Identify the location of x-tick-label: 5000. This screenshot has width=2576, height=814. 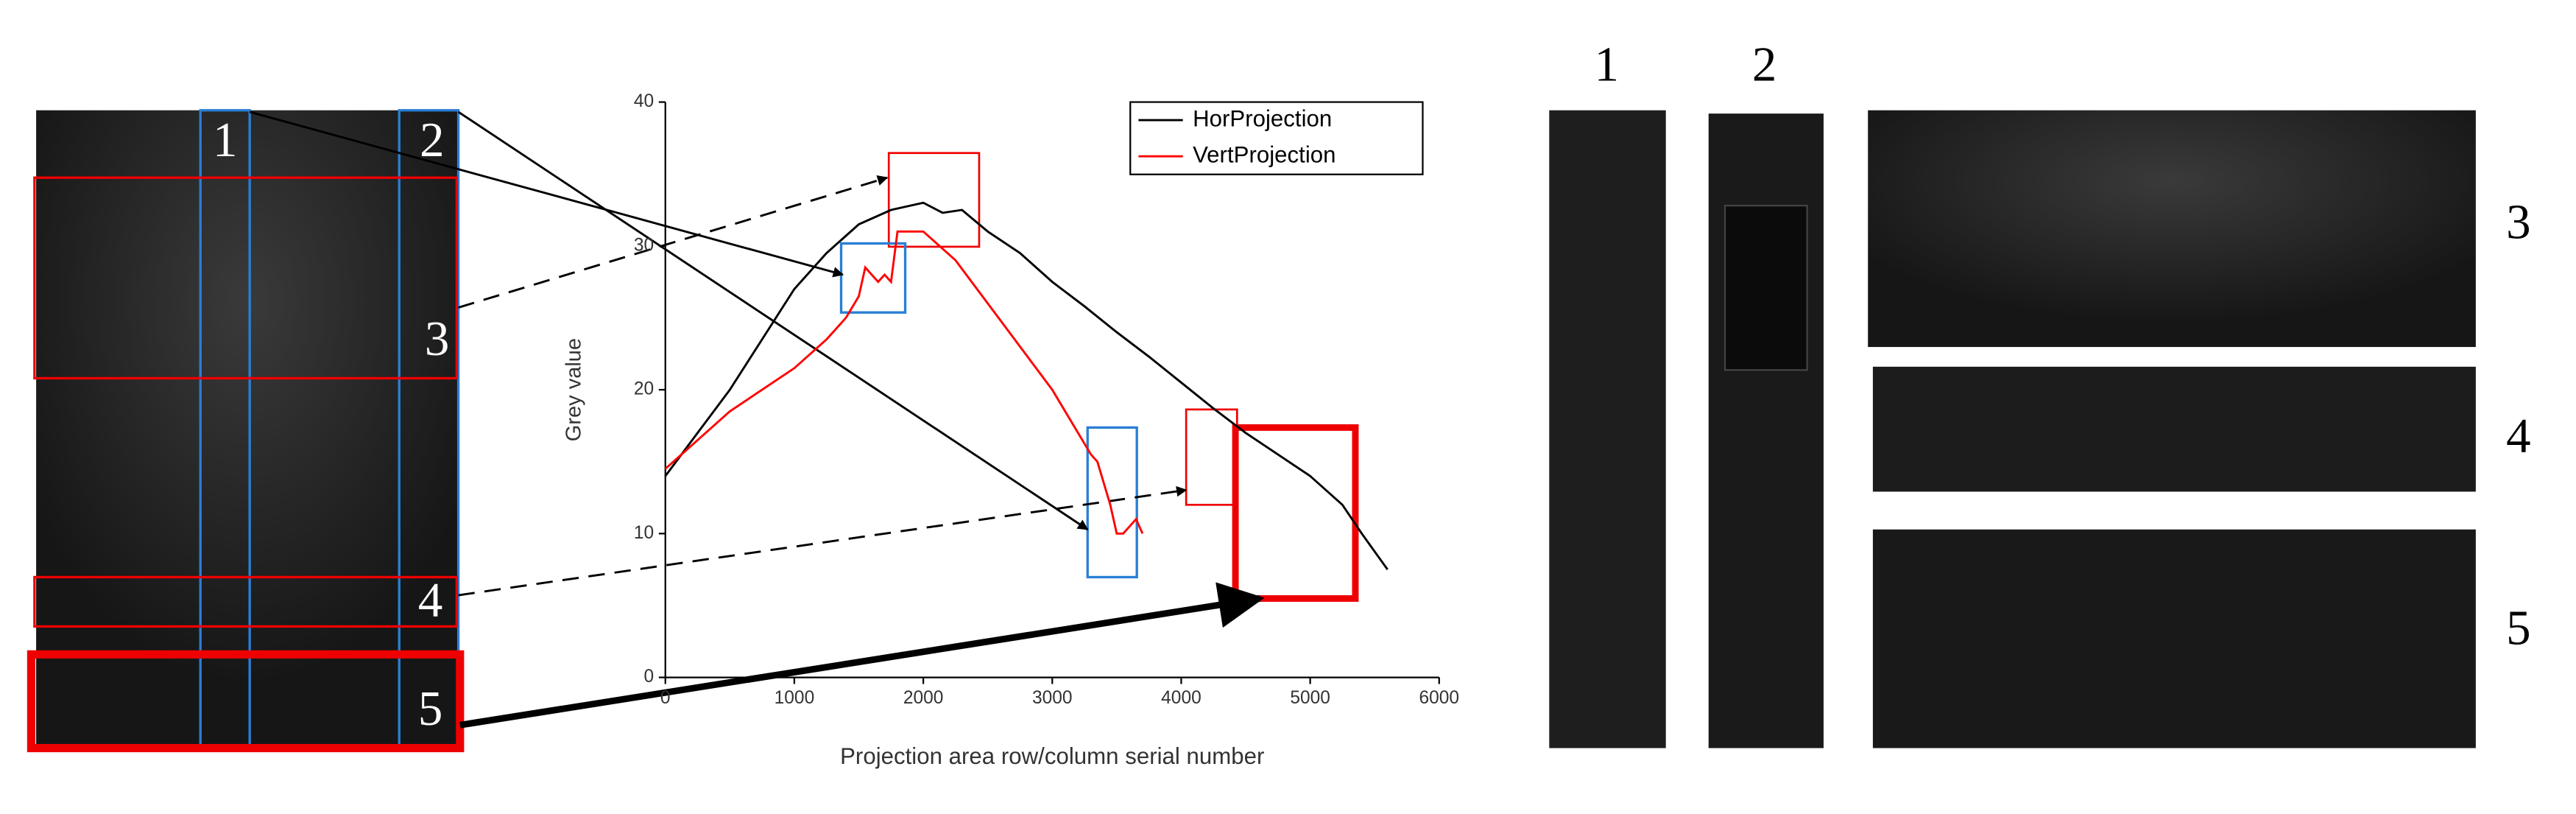
(1310, 698).